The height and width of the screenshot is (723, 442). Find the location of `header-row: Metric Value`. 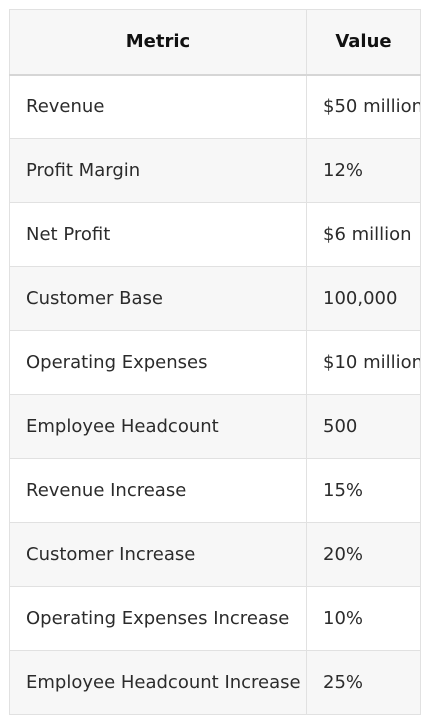

header-row: Metric Value is located at coordinates (215, 42).